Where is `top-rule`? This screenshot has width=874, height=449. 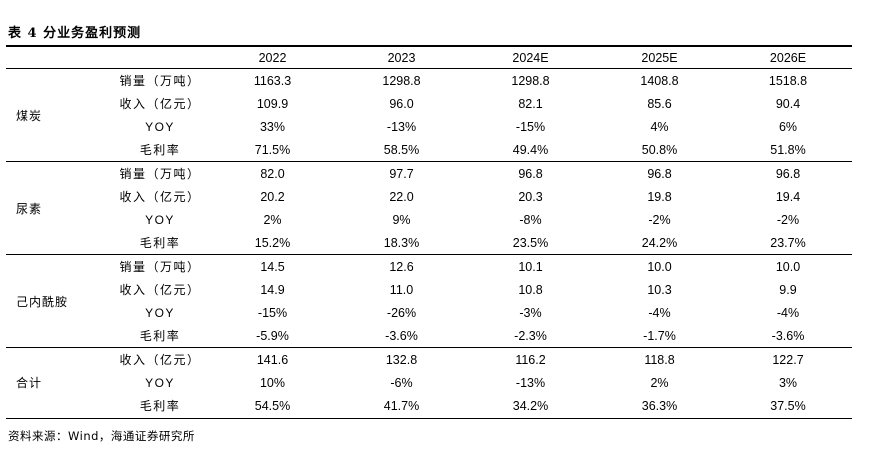
top-rule is located at coordinates (429, 46).